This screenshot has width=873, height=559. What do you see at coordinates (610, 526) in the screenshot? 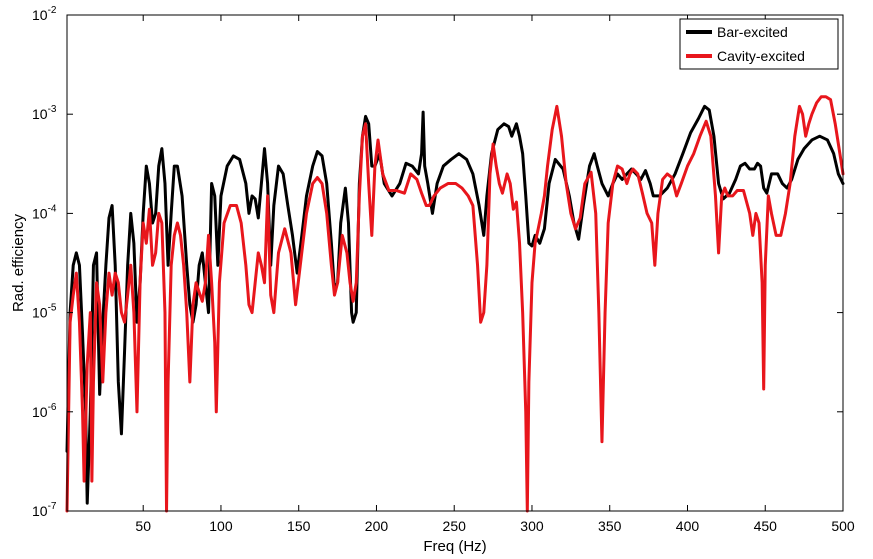
I see `x-tick-label: 350` at bounding box center [610, 526].